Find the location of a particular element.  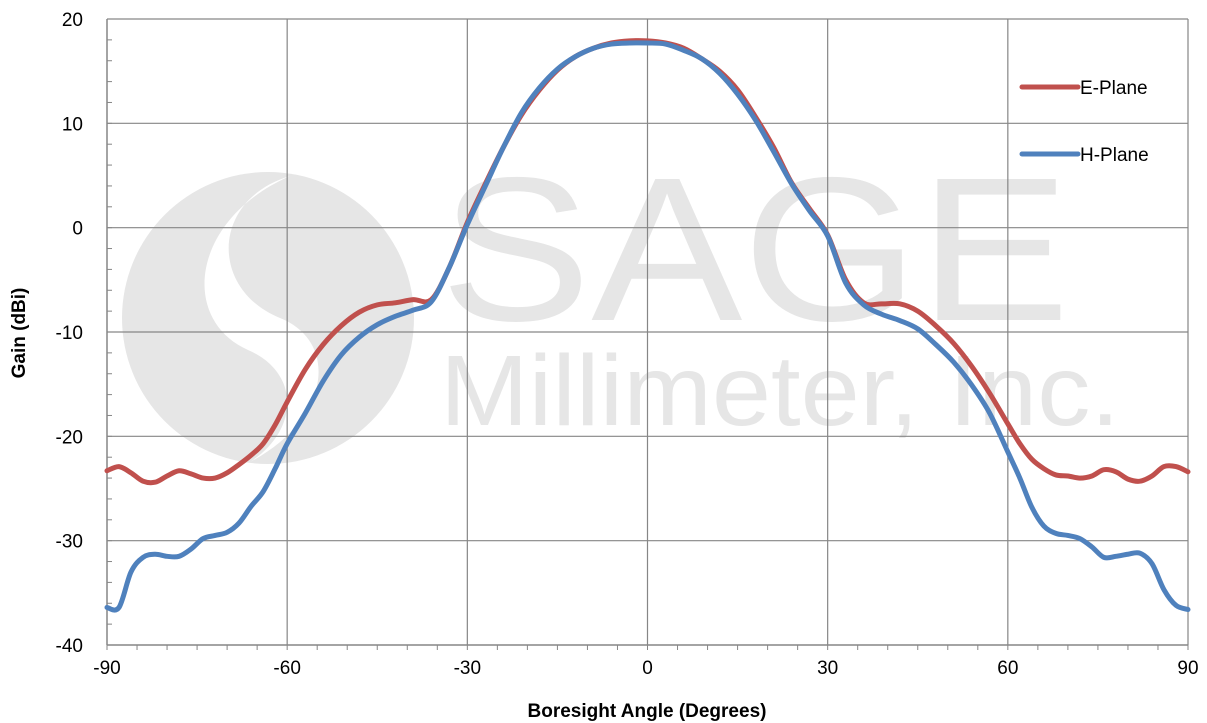

x-tick-label: 0 is located at coordinates (647, 668).